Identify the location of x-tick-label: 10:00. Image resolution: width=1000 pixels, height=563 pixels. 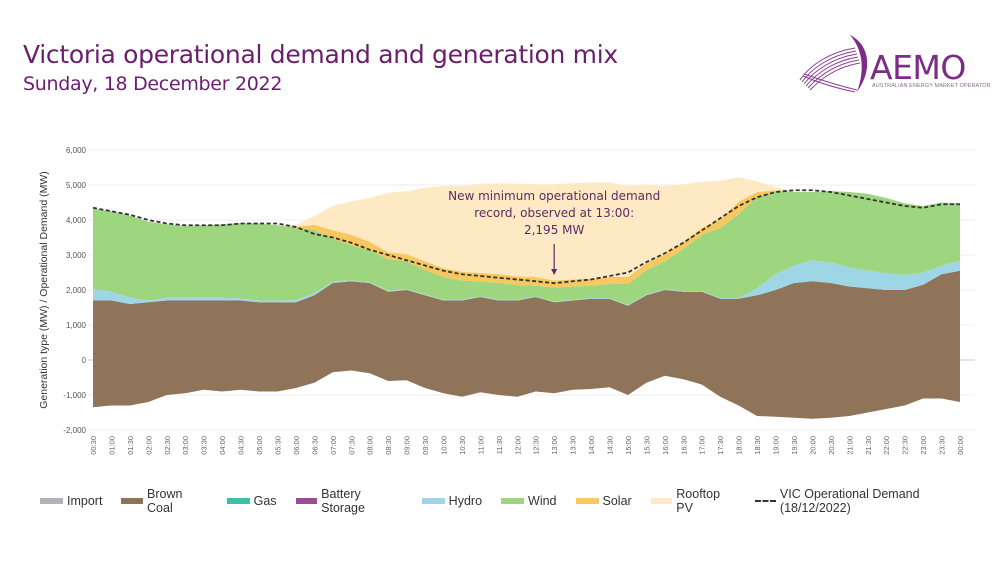
(443, 445).